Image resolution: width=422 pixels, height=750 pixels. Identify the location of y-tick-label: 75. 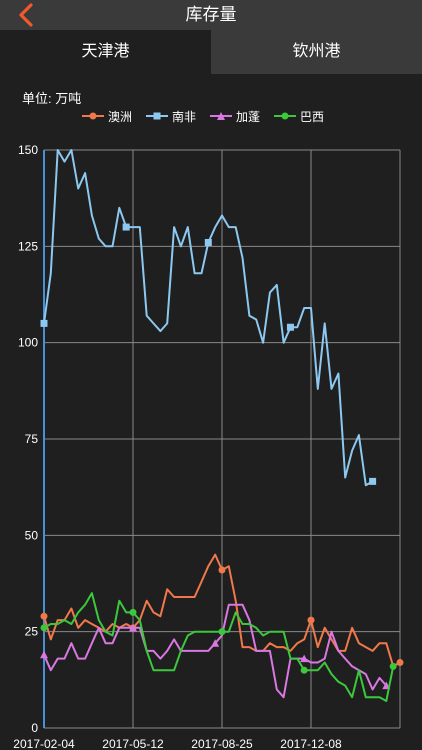
(32, 439).